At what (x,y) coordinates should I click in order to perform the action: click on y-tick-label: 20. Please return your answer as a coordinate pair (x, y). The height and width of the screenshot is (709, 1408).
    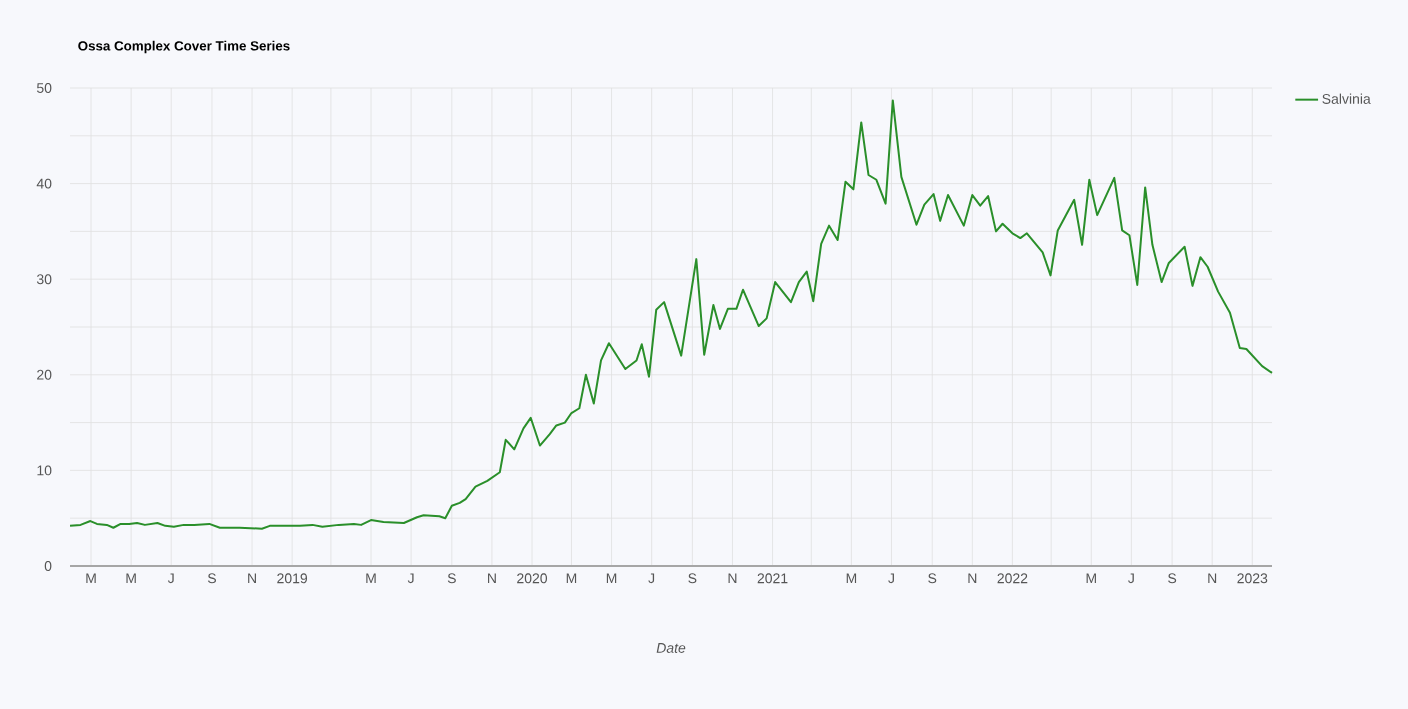
    Looking at the image, I should click on (44, 374).